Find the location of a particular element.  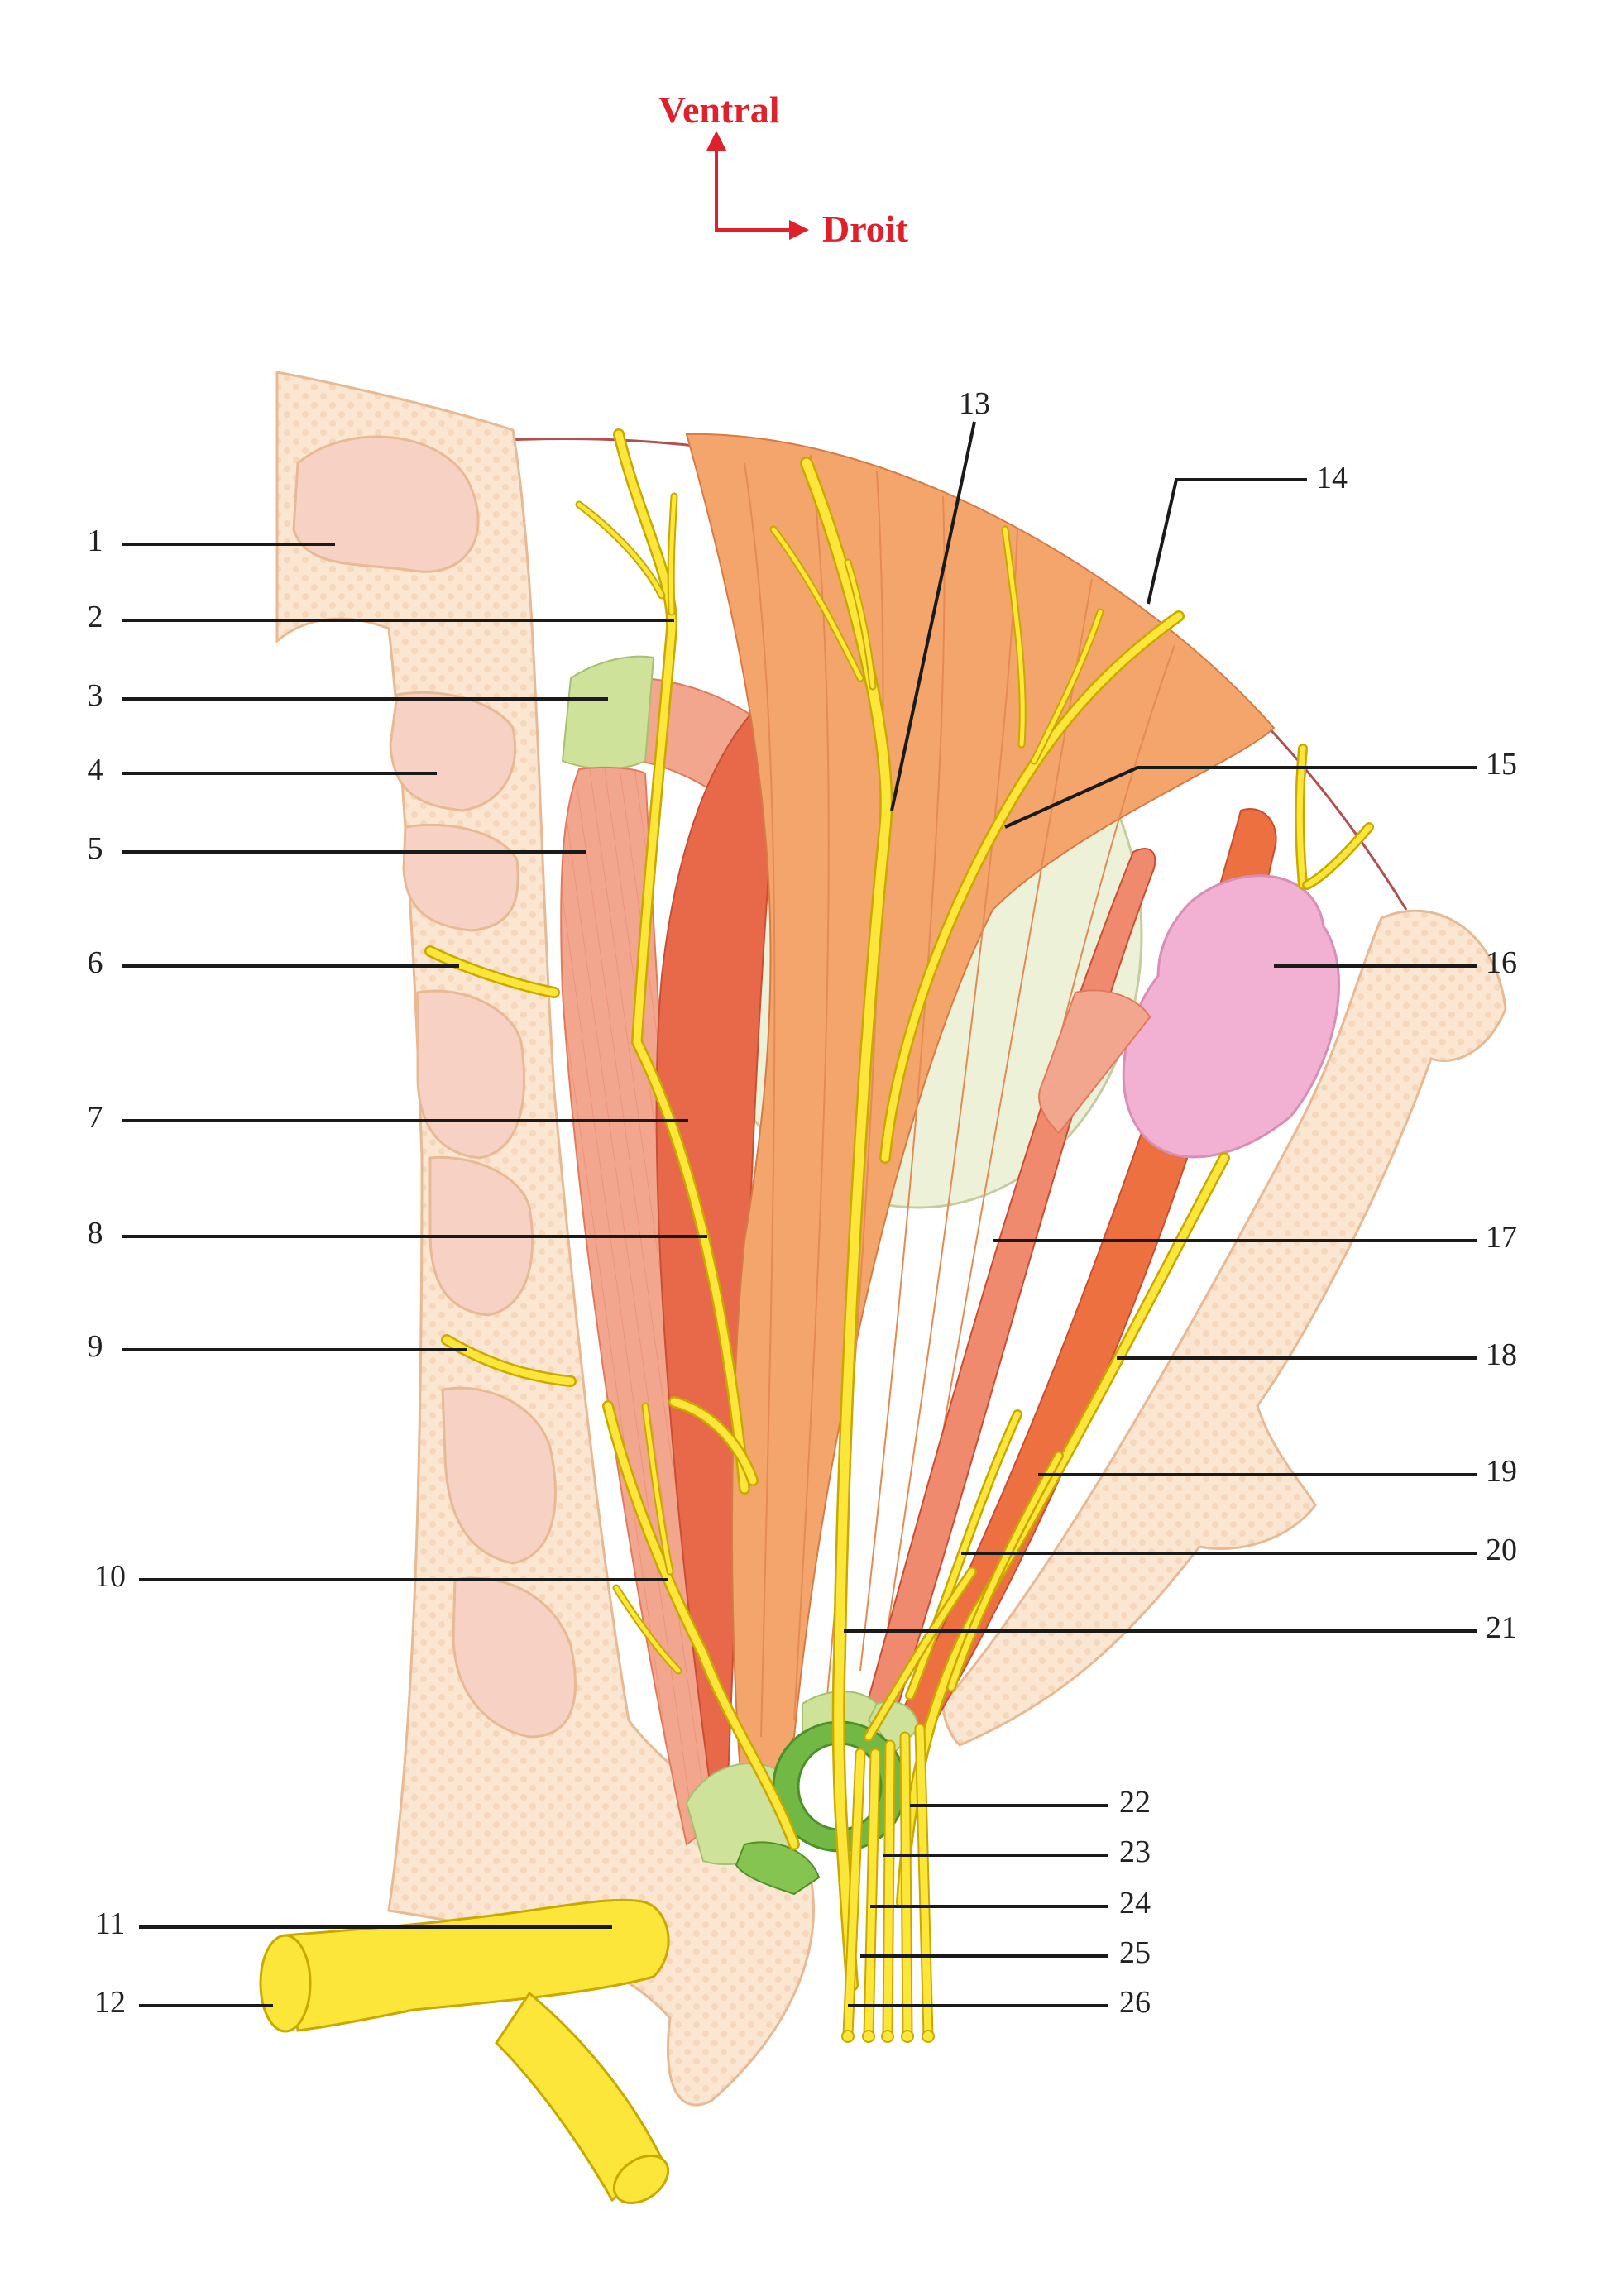

label-19: 19 is located at coordinates (1501, 1471).